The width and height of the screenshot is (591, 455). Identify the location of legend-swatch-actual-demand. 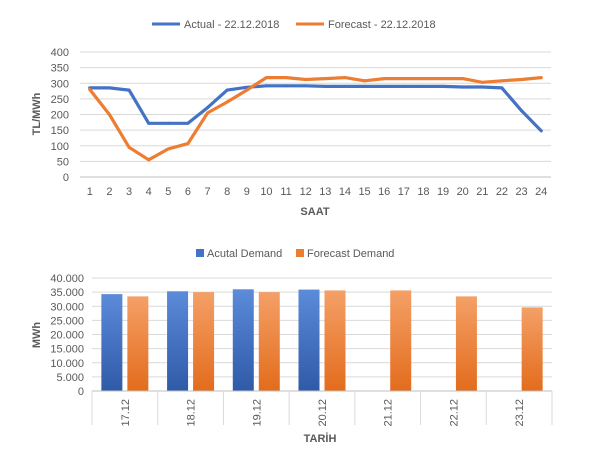
(200, 253).